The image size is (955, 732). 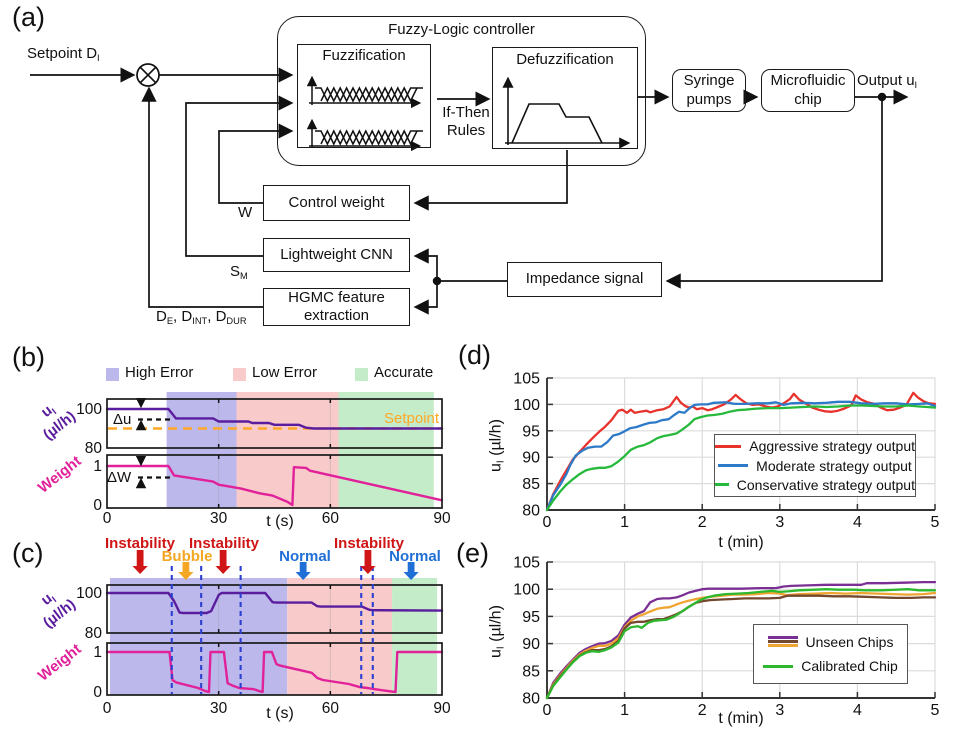 I want to click on panel-d-label: (d), so click(x=474, y=355).